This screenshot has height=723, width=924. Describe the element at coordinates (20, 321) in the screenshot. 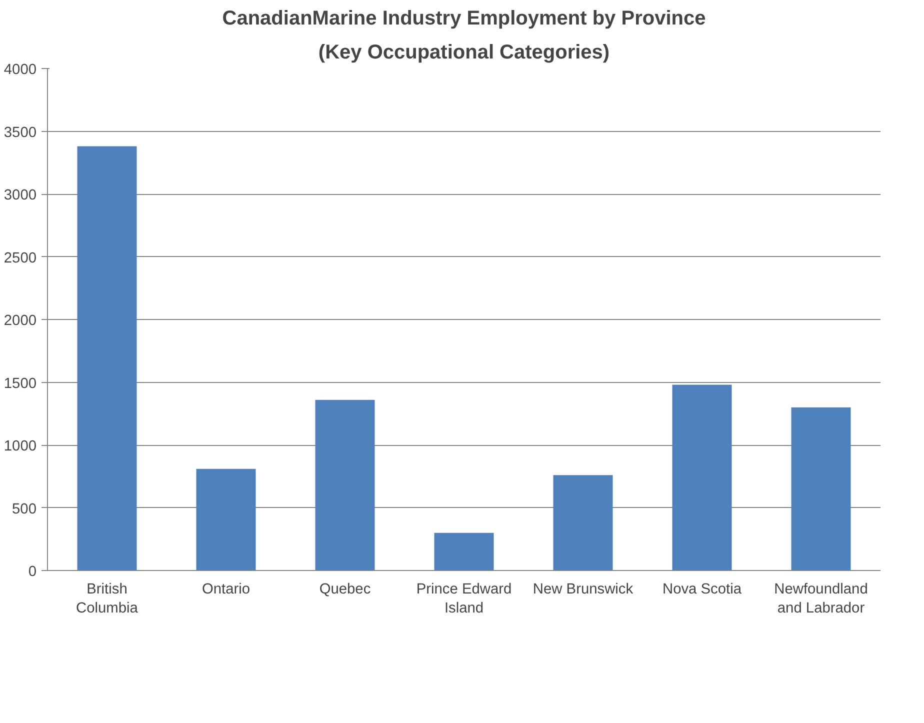

I see `y-tick-label: 2000` at that location.